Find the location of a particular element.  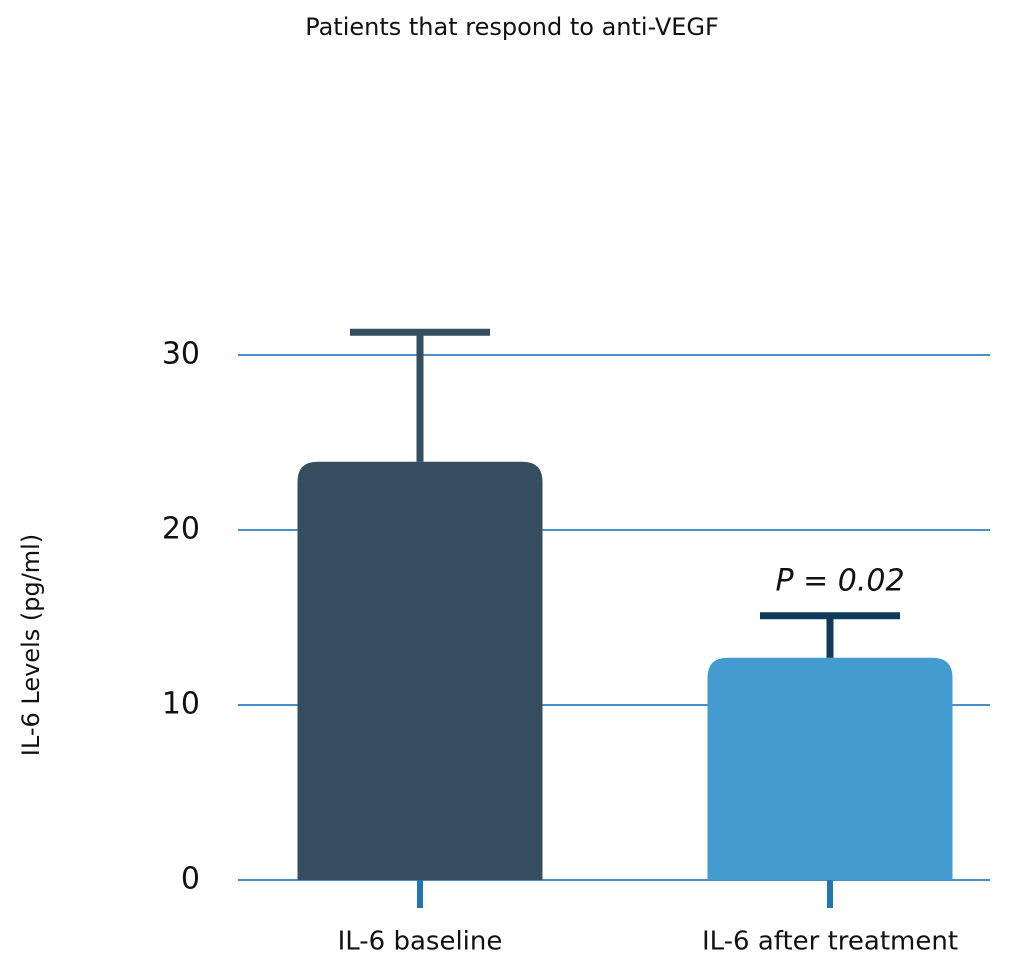

x-tick-label: IL-6 baseline is located at coordinates (420, 942).